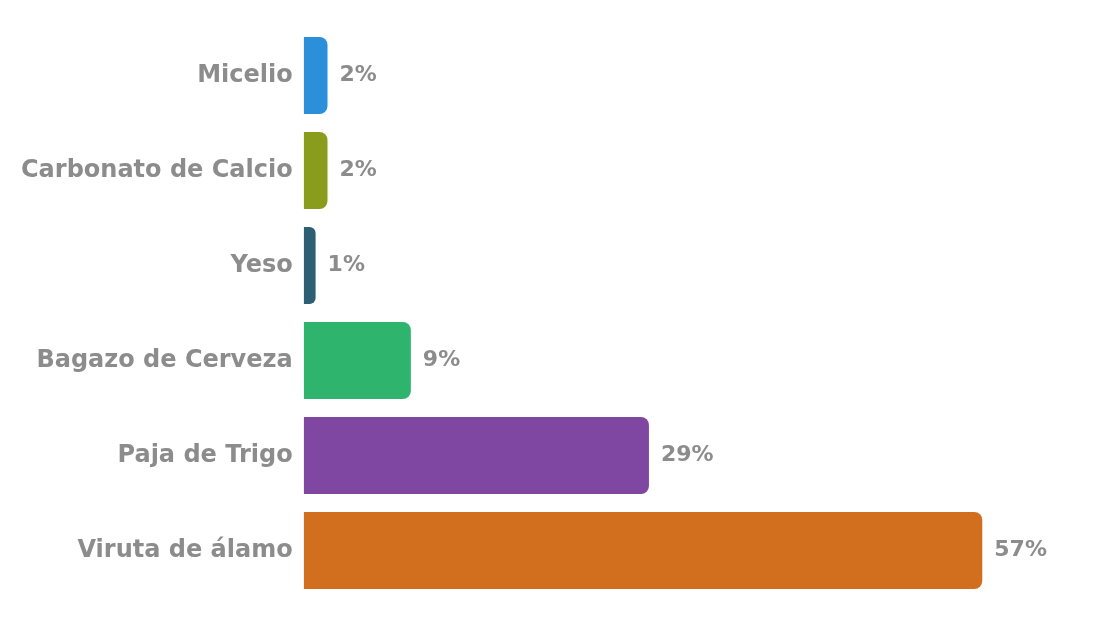 The width and height of the screenshot is (1115, 639). What do you see at coordinates (157, 168) in the screenshot?
I see `y-tick-label: Carbonato de Calcio` at bounding box center [157, 168].